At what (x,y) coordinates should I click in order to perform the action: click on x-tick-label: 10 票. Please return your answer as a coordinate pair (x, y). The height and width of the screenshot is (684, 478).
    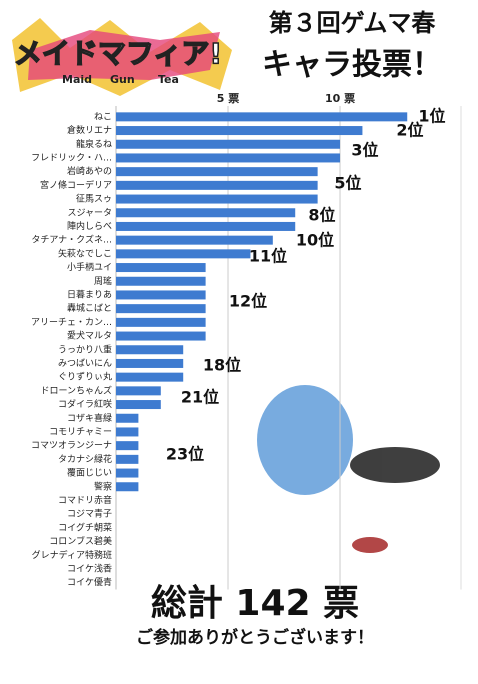
    Looking at the image, I should click on (340, 98).